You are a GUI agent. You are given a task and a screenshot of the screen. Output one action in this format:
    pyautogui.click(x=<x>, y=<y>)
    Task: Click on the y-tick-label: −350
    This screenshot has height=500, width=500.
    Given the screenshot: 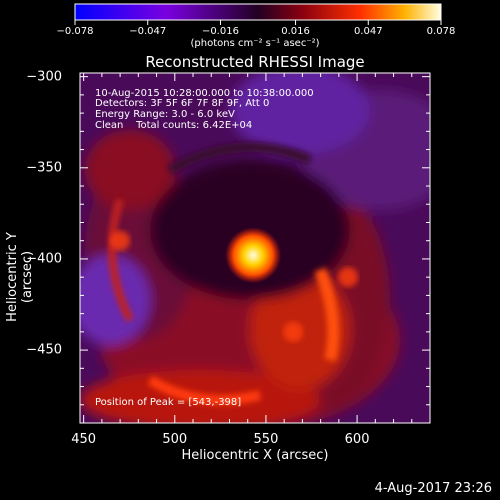 What is the action you would take?
    pyautogui.click(x=44, y=168)
    